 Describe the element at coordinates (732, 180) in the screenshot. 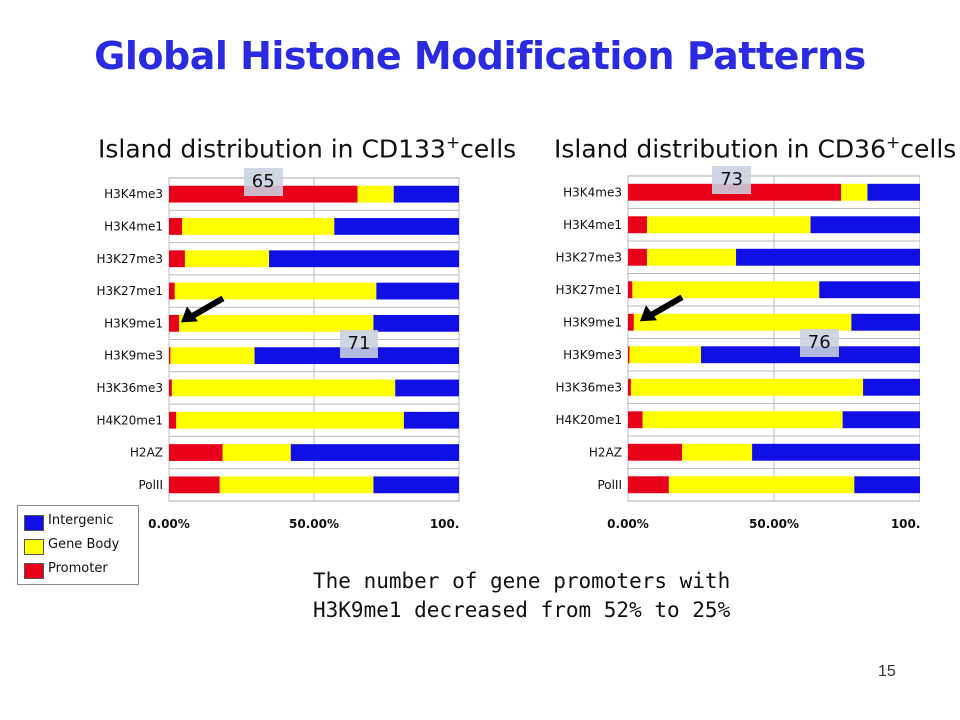

I see `callout-73: 73` at that location.